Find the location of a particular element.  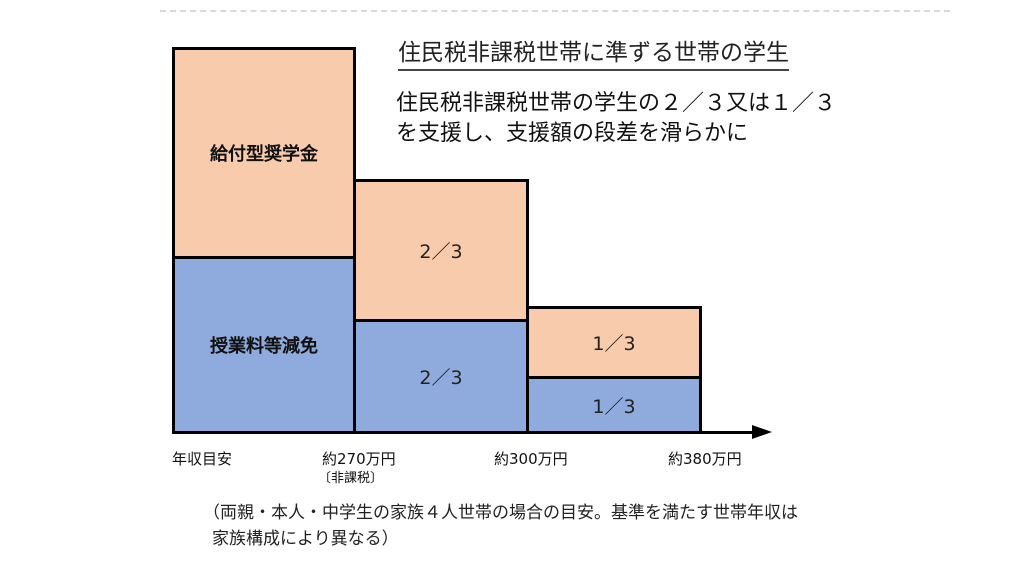

description-line-2: を支援し、支援額の段差を滑らかに is located at coordinates (572, 133).